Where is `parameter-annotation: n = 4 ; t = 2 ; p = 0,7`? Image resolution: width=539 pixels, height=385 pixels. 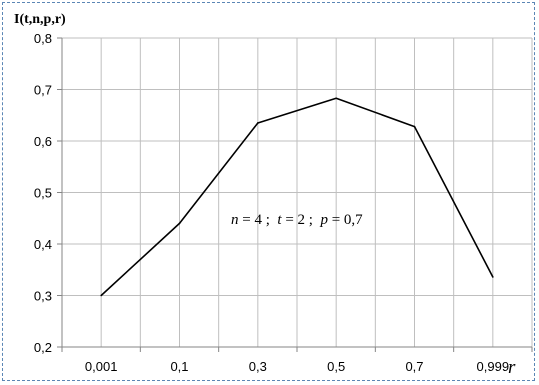 parameter-annotation: n = 4 ; t = 2 ; p = 0,7 is located at coordinates (297, 220).